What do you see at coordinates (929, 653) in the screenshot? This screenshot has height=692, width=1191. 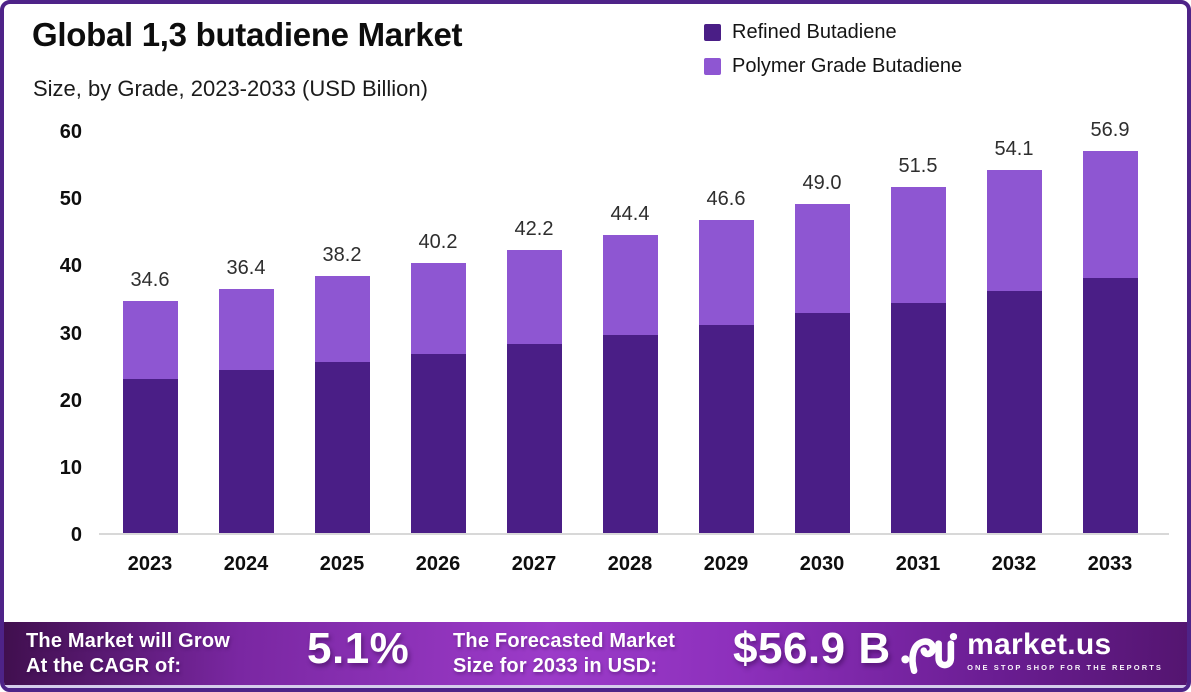 I see `market-us-logo-icon` at bounding box center [929, 653].